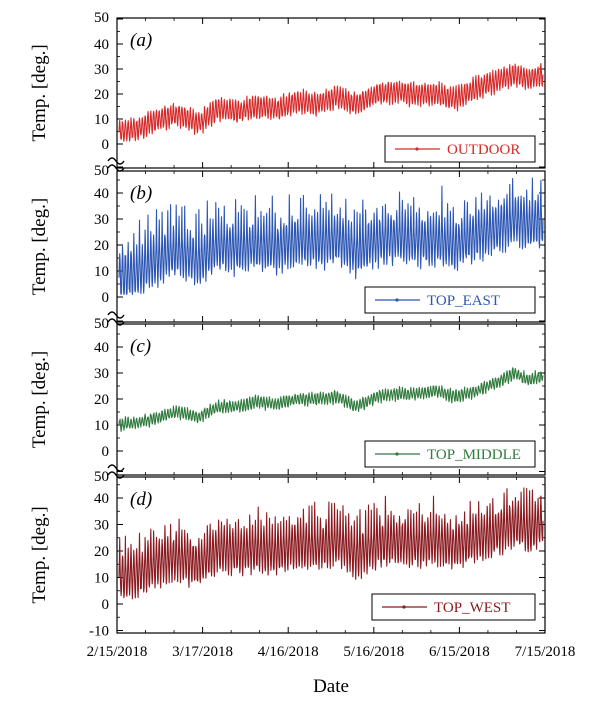 The width and height of the screenshot is (589, 704). What do you see at coordinates (141, 40) in the screenshot?
I see `panel-label: (a)` at bounding box center [141, 40].